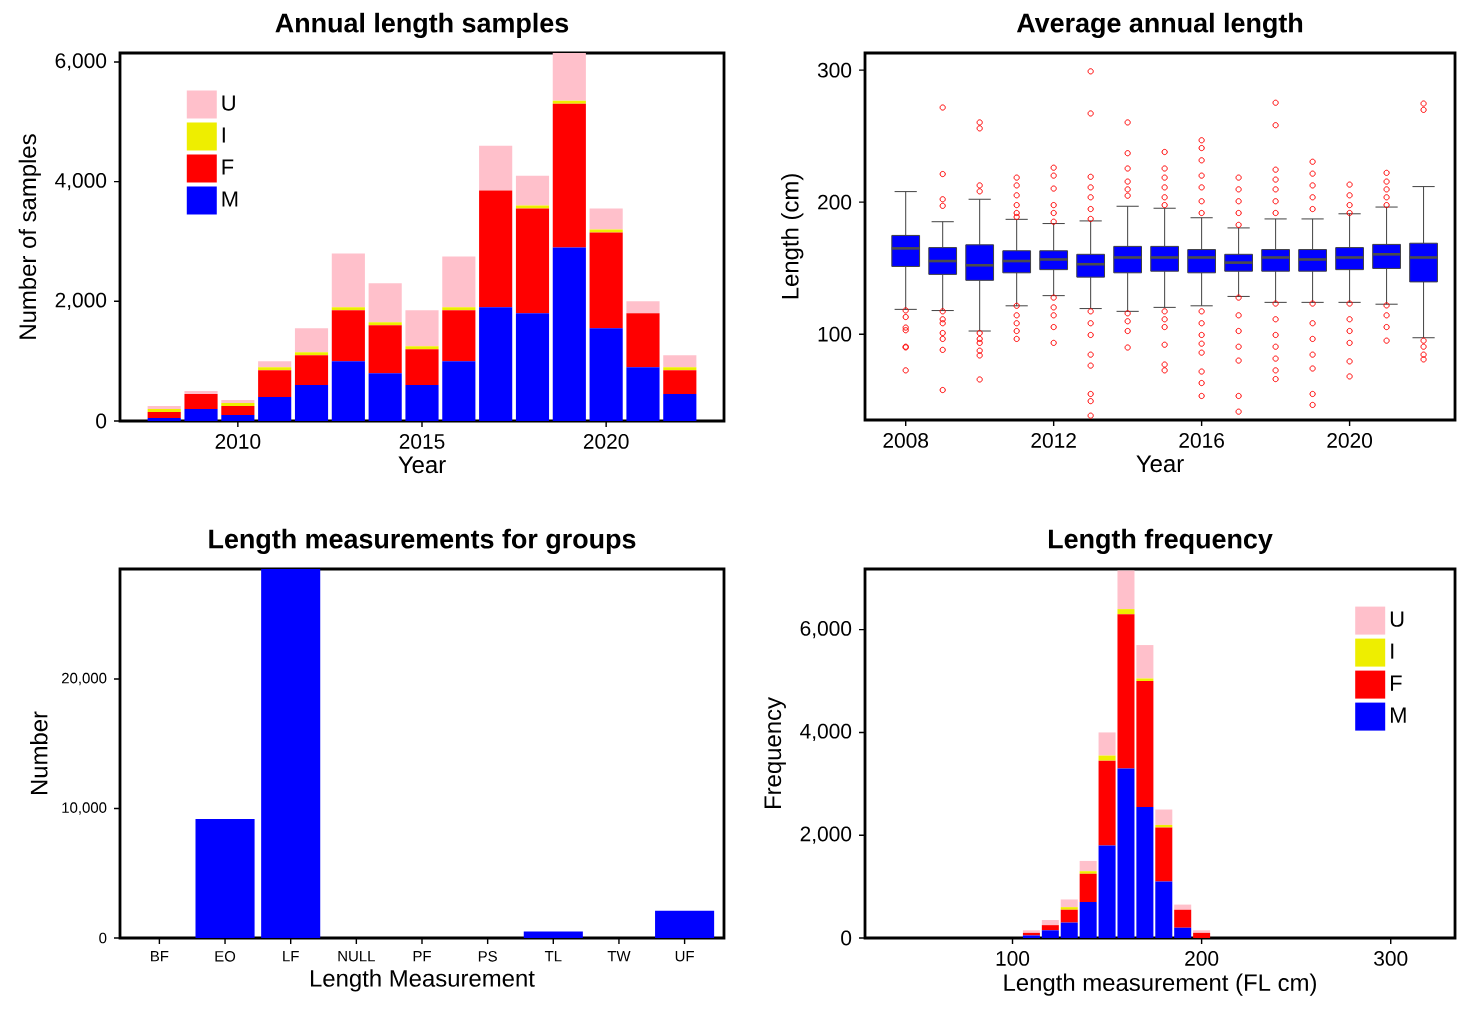 Image resolution: width=1457 pixels, height=1014 pixels. Describe the element at coordinates (29, 236) in the screenshot. I see `y-axis-title: Number of samples` at that location.